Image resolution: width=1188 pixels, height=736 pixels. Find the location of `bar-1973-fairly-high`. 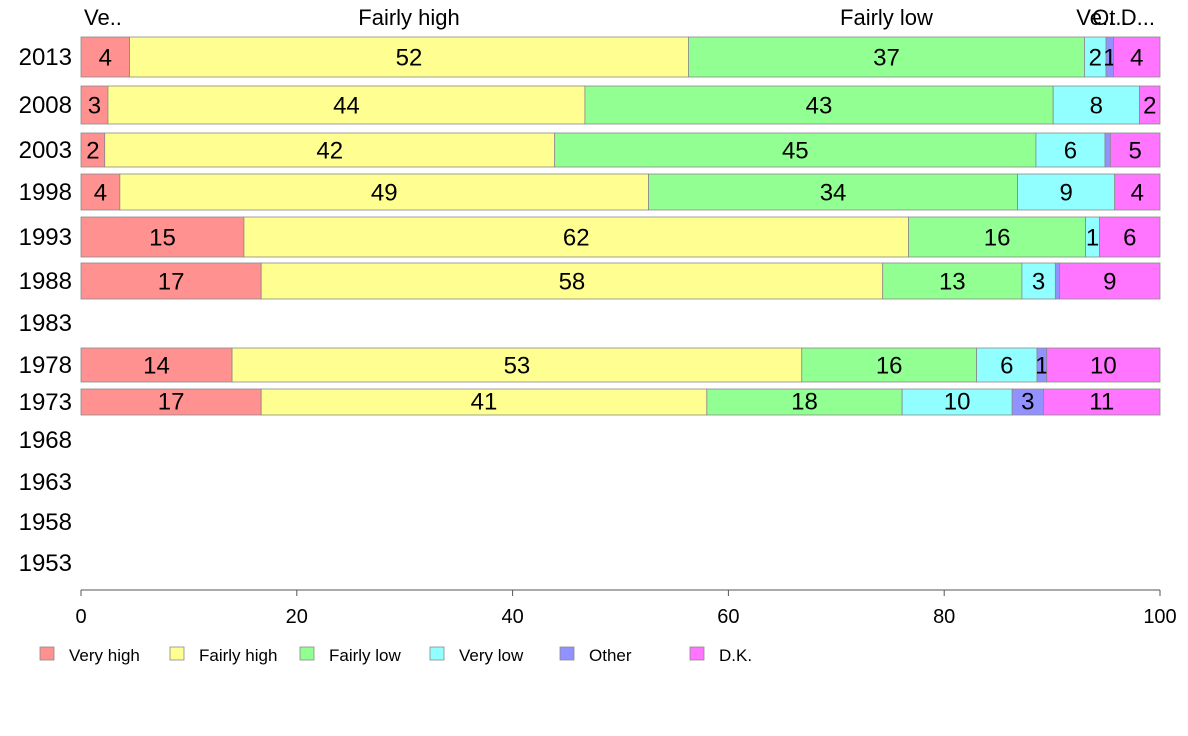

bar-1973-fairly-high is located at coordinates (484, 402).